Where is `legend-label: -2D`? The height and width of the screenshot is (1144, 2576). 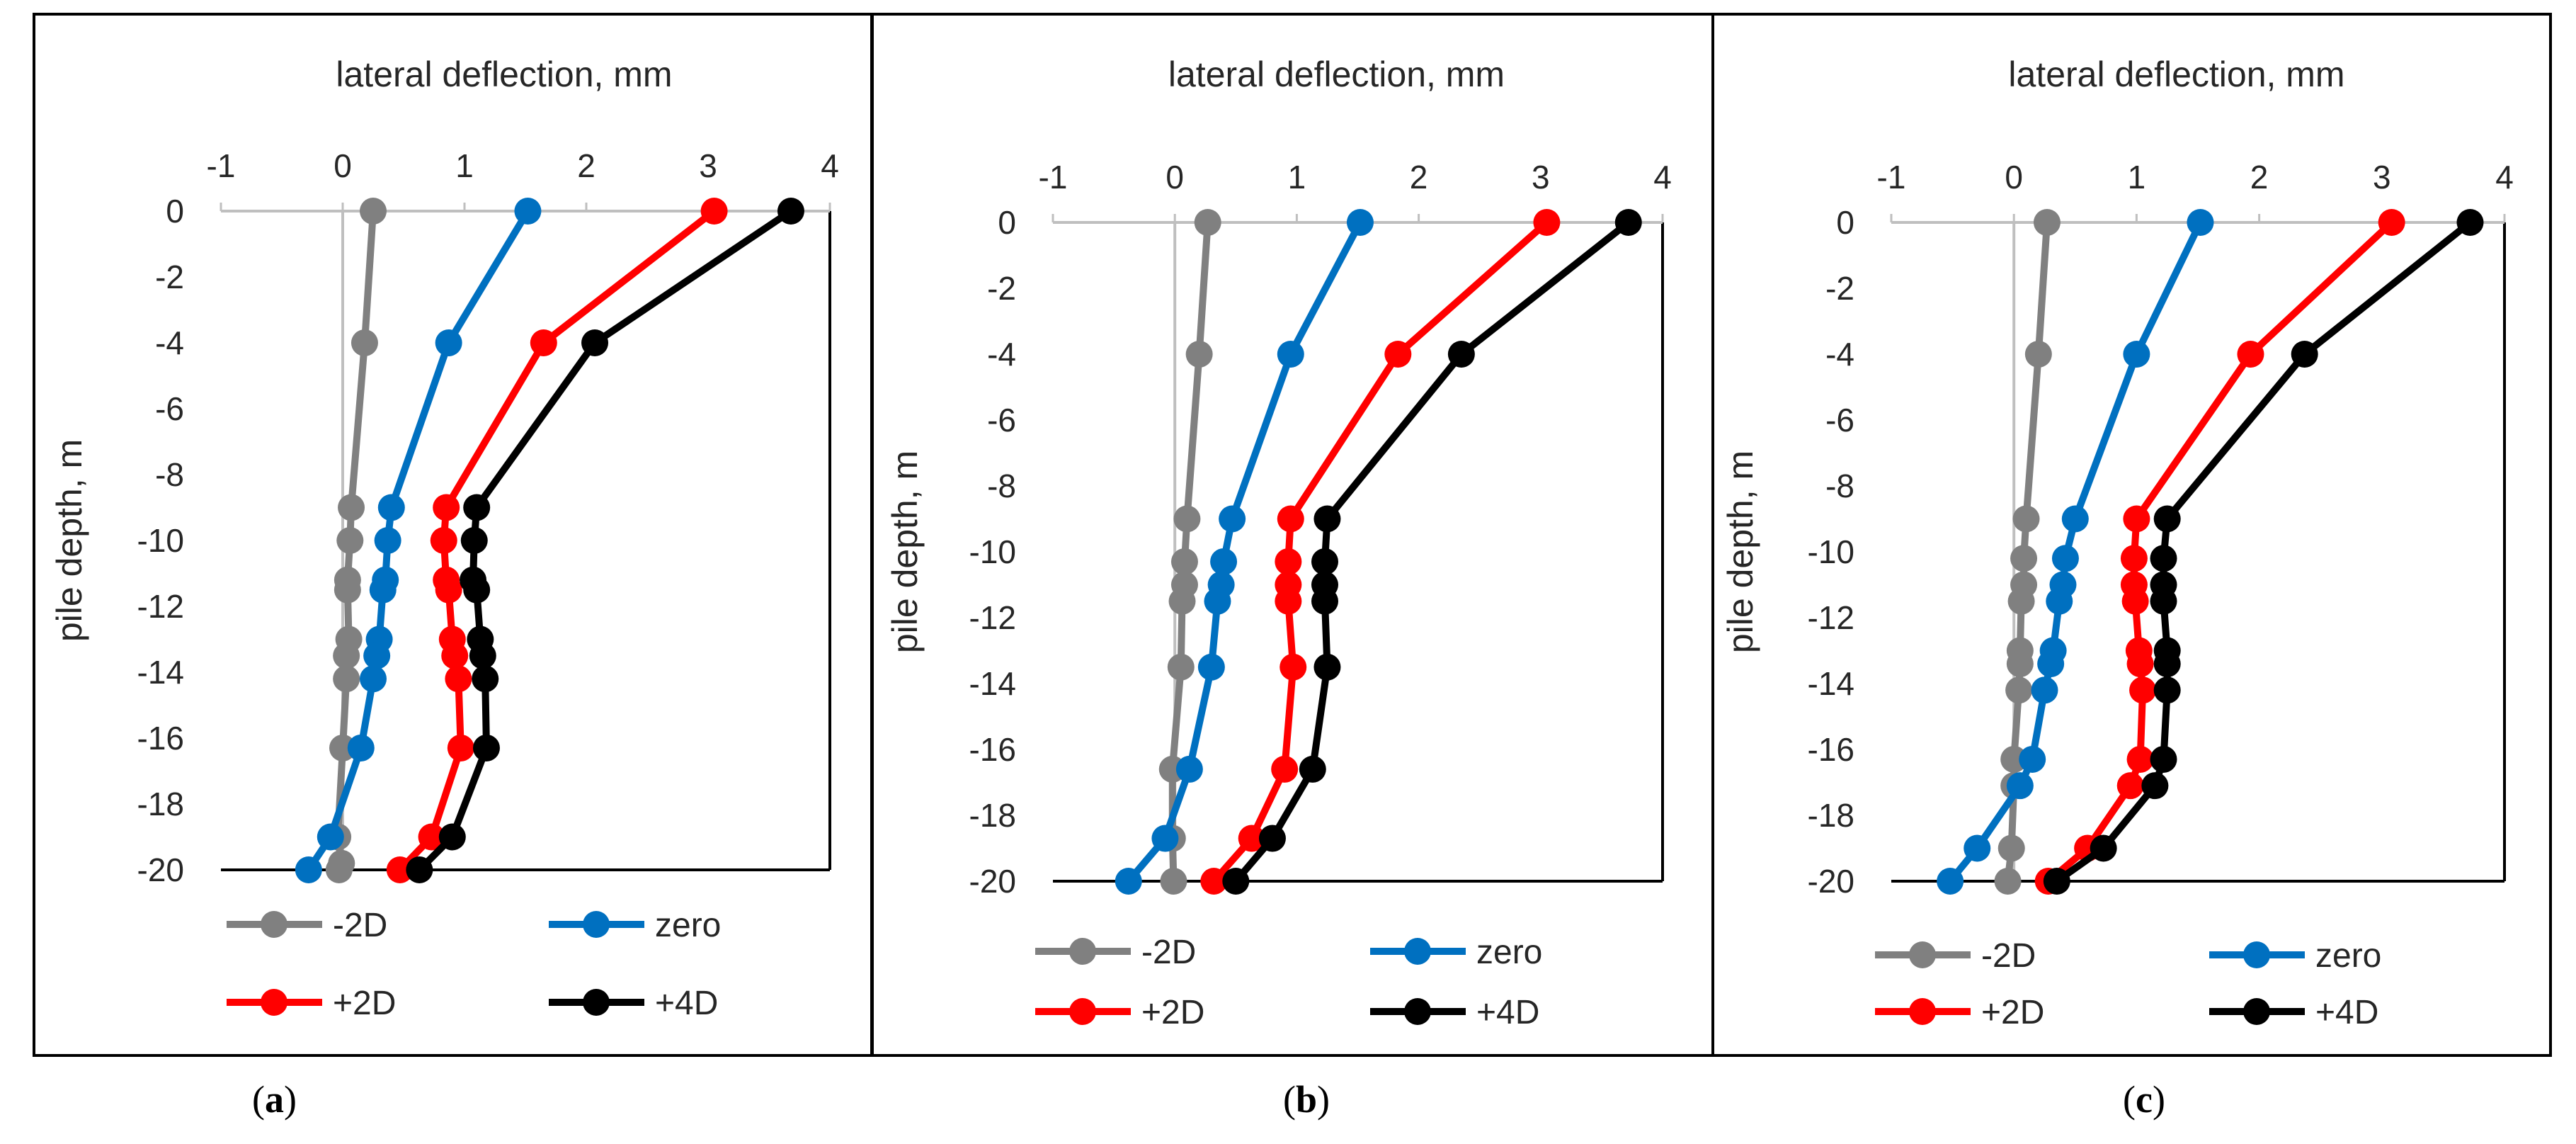 legend-label: -2D is located at coordinates (2008, 956).